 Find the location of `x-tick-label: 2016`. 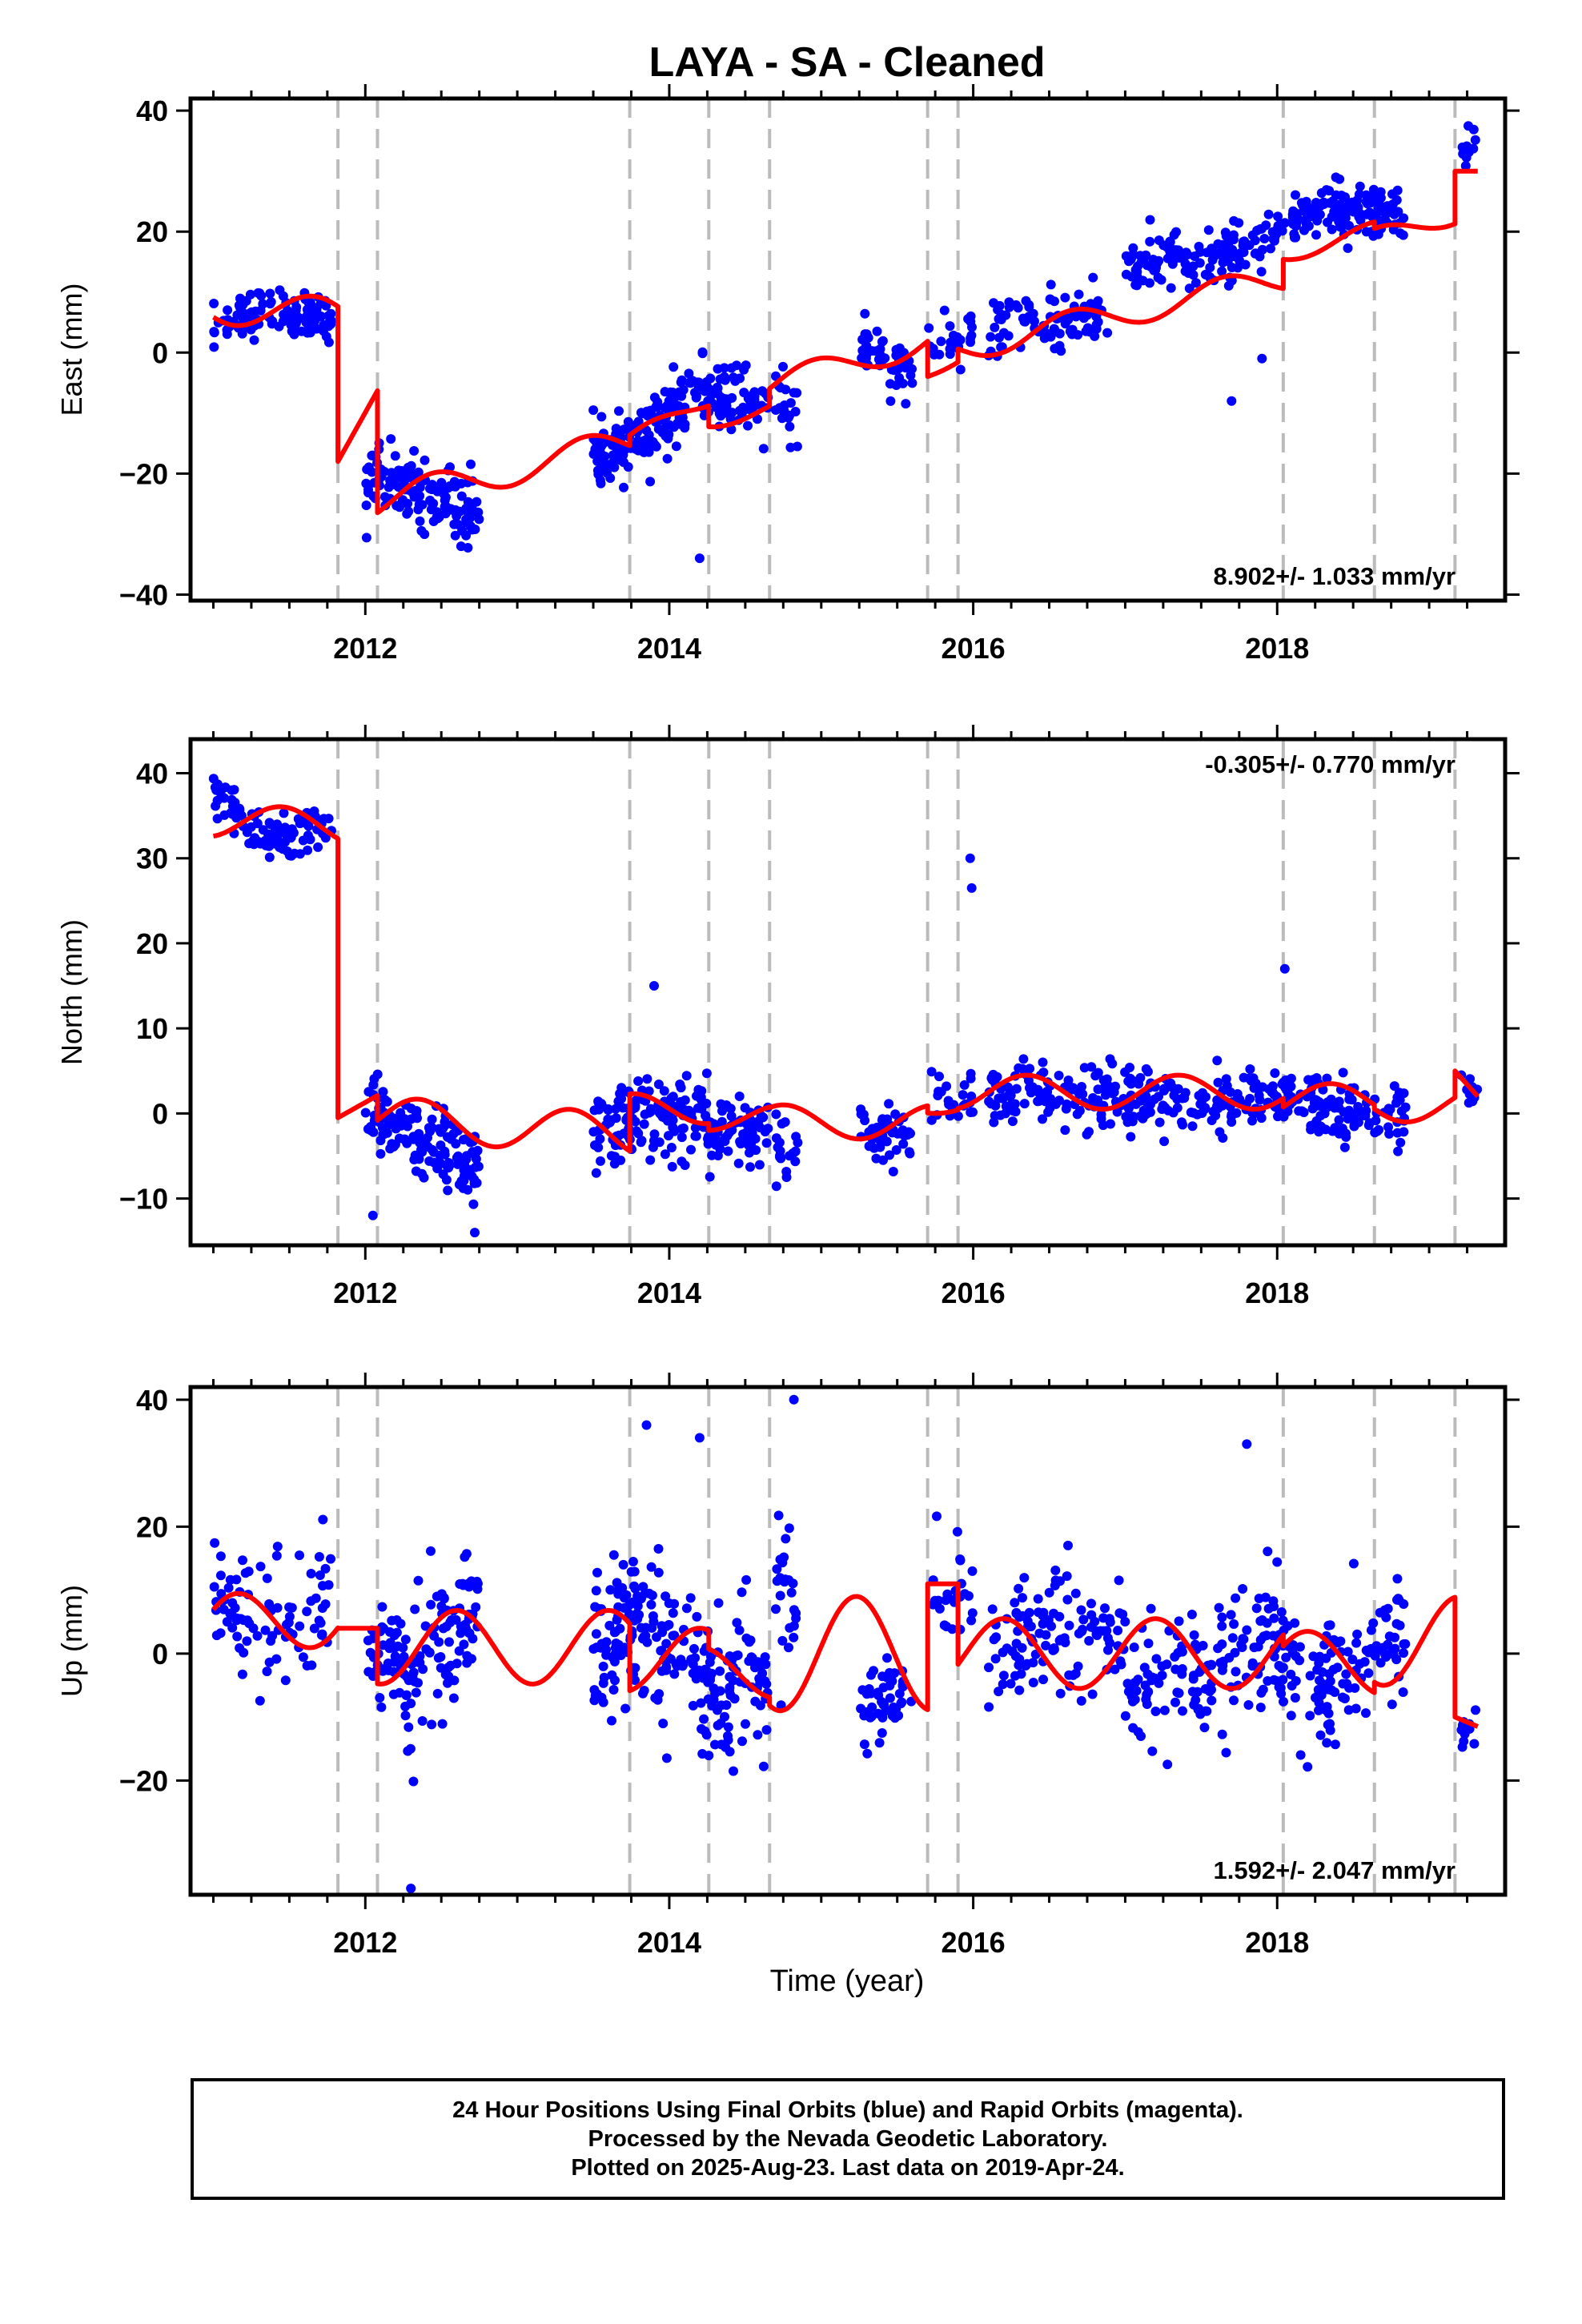

x-tick-label: 2016 is located at coordinates (974, 648).